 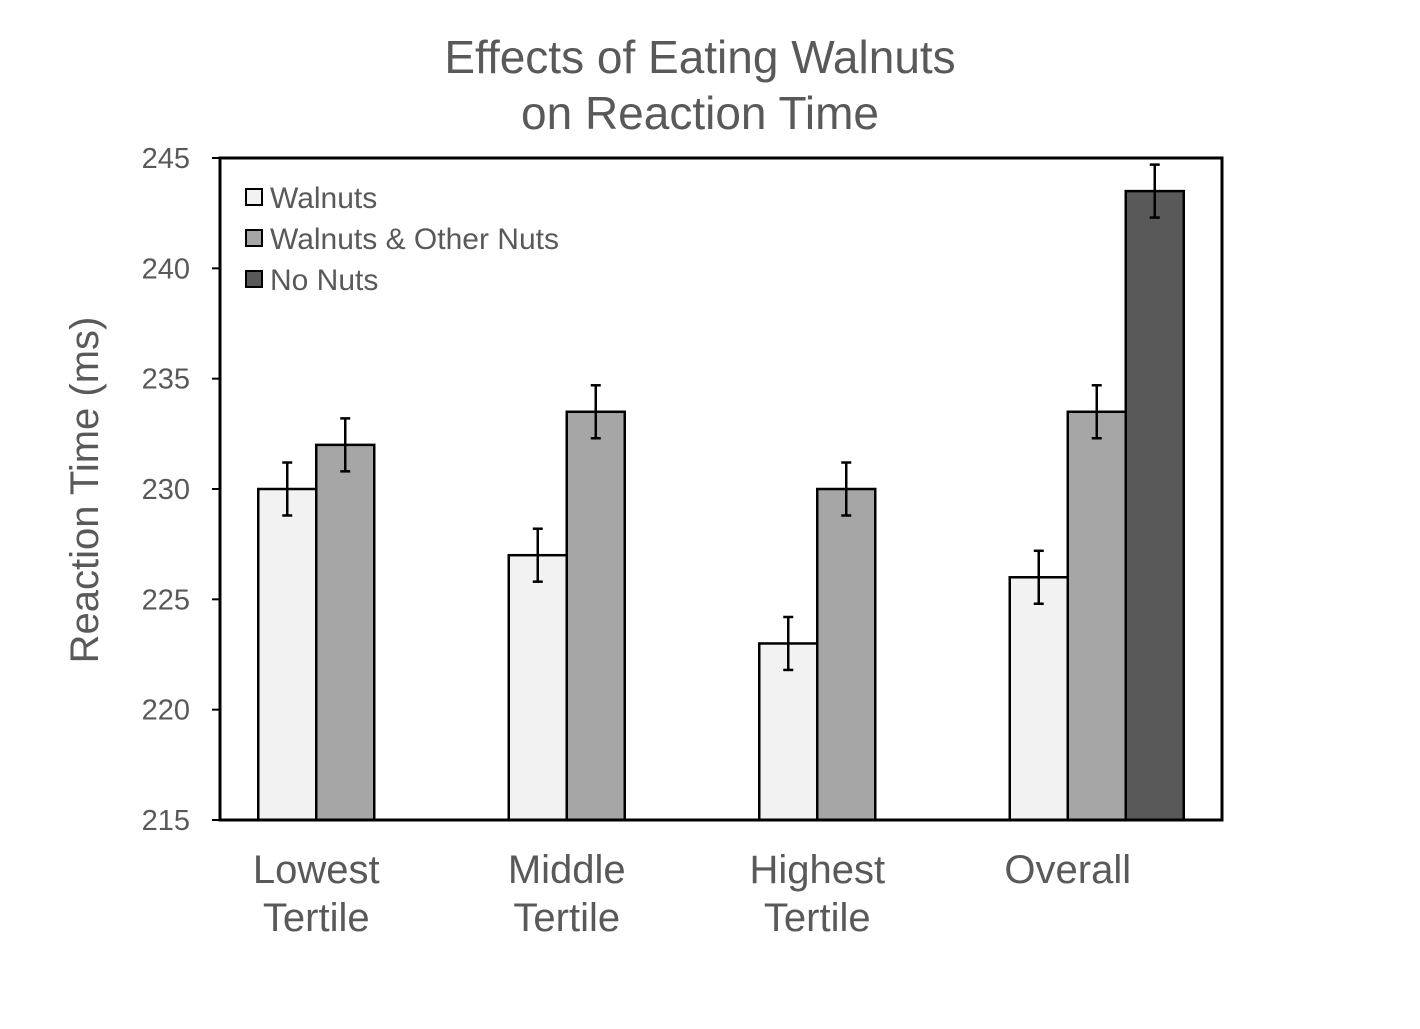 I want to click on legend-label: Walnuts & Other Nuts, so click(x=414, y=239).